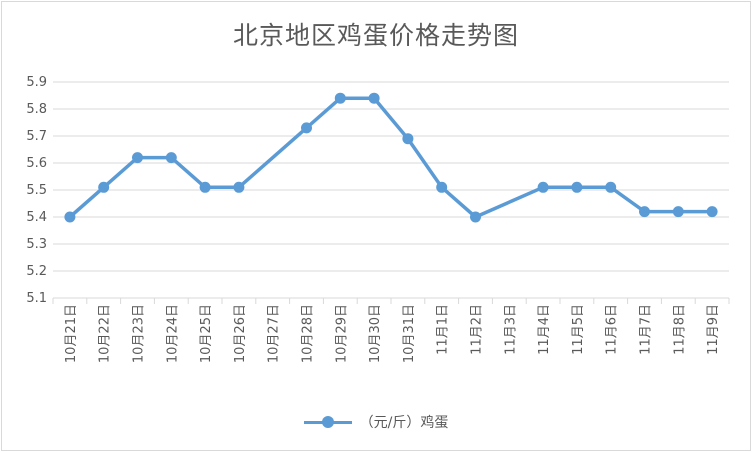 This screenshot has width=752, height=452. I want to click on x-tick-label: 11月6日, so click(612, 329).